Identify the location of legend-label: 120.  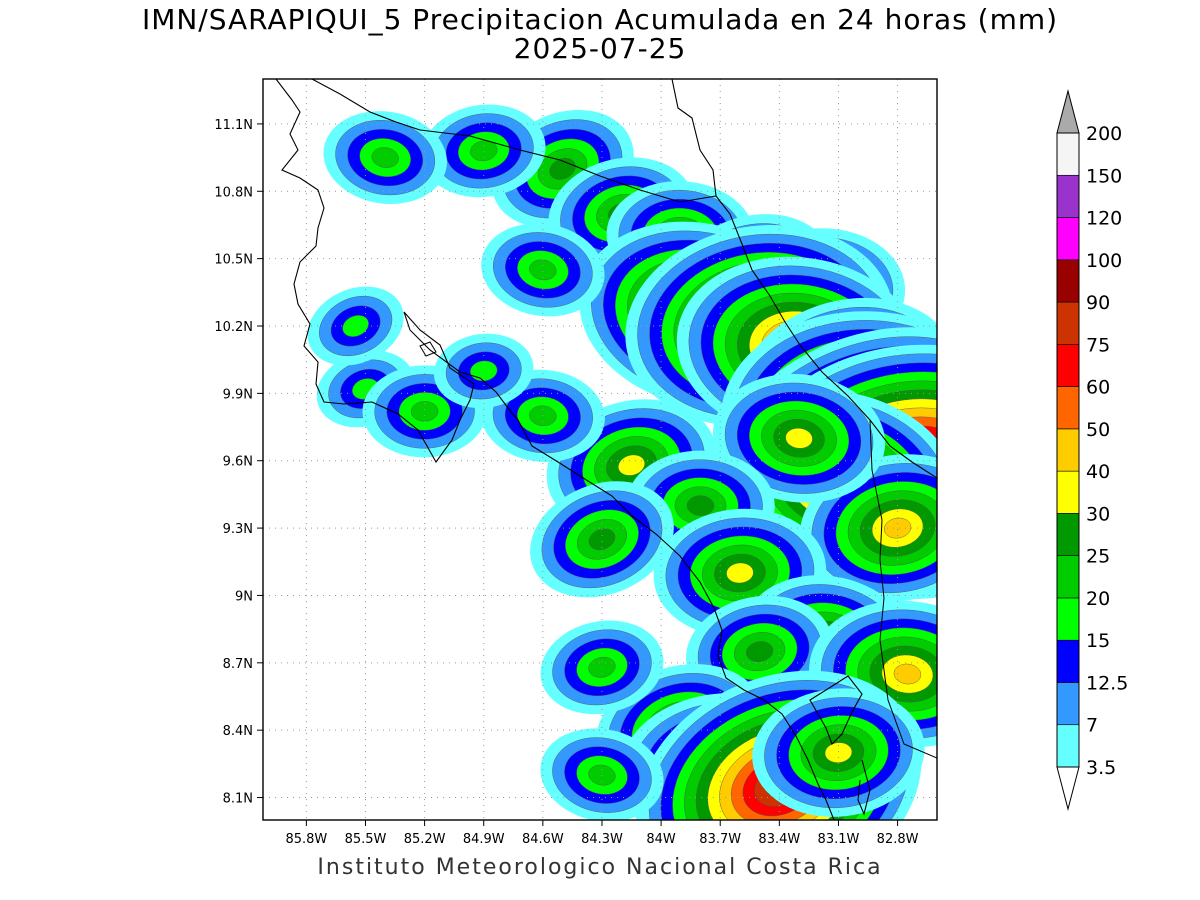
(1104, 219).